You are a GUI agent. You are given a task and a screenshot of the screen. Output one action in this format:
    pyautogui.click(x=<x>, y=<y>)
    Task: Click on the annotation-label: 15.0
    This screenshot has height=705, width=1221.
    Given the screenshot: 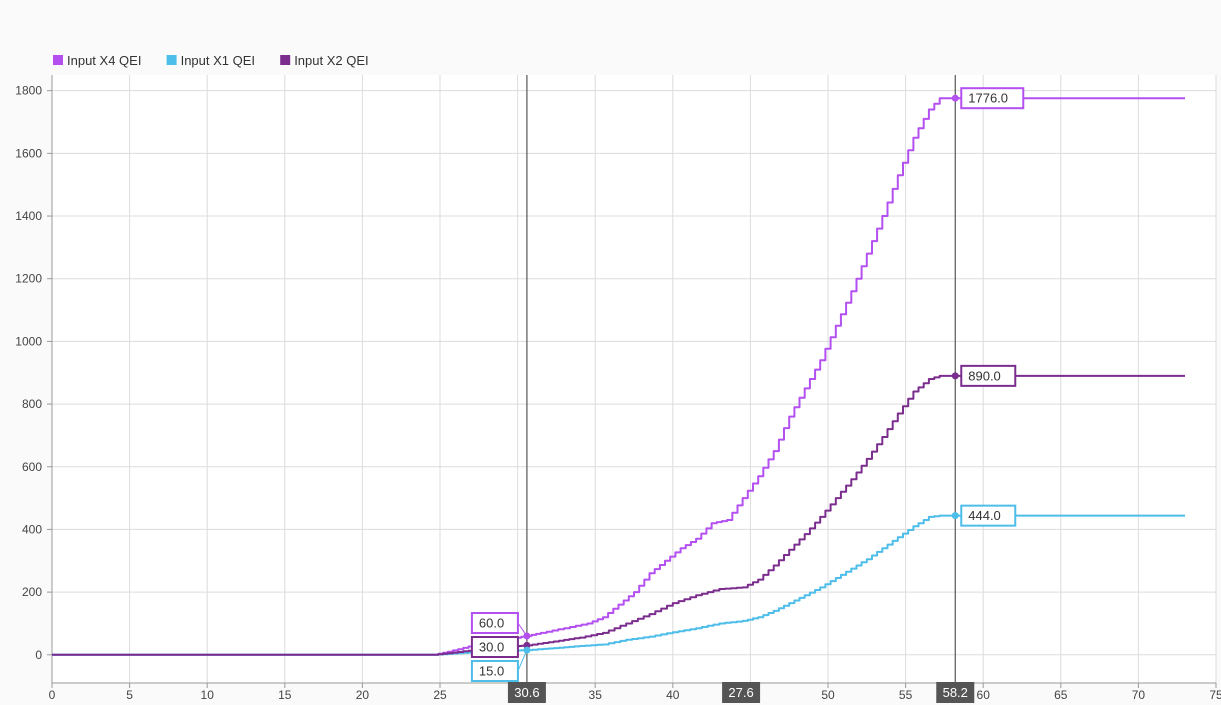 What is the action you would take?
    pyautogui.click(x=491, y=671)
    